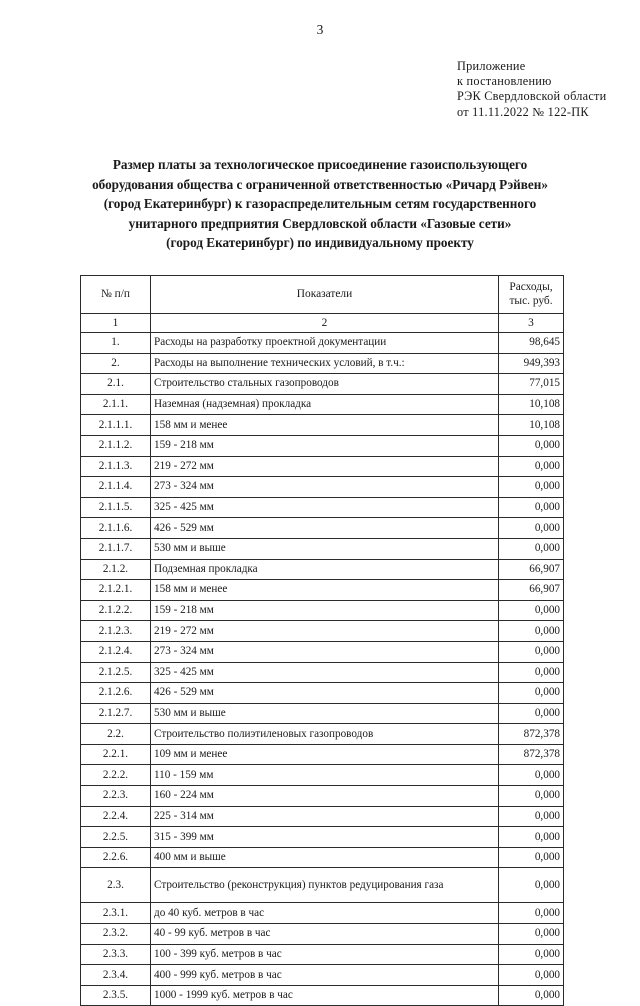  I want to click on row-number-cell: 2.1.1.2., so click(115, 445).